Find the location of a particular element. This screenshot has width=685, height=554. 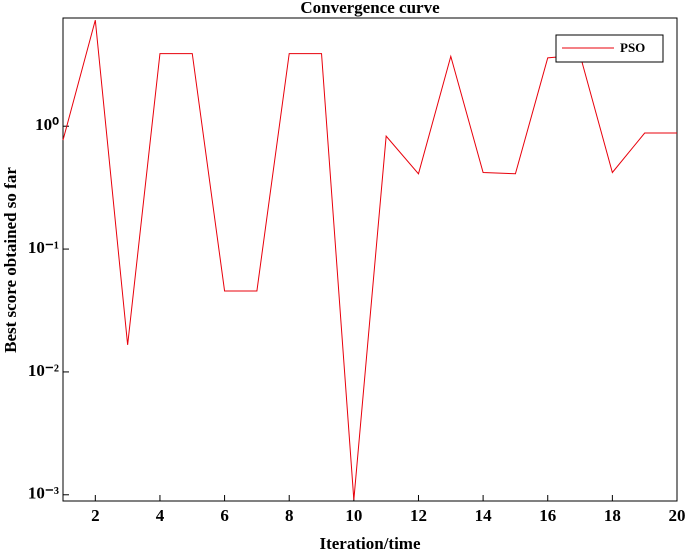

x-tick-label: 10 is located at coordinates (353, 515).